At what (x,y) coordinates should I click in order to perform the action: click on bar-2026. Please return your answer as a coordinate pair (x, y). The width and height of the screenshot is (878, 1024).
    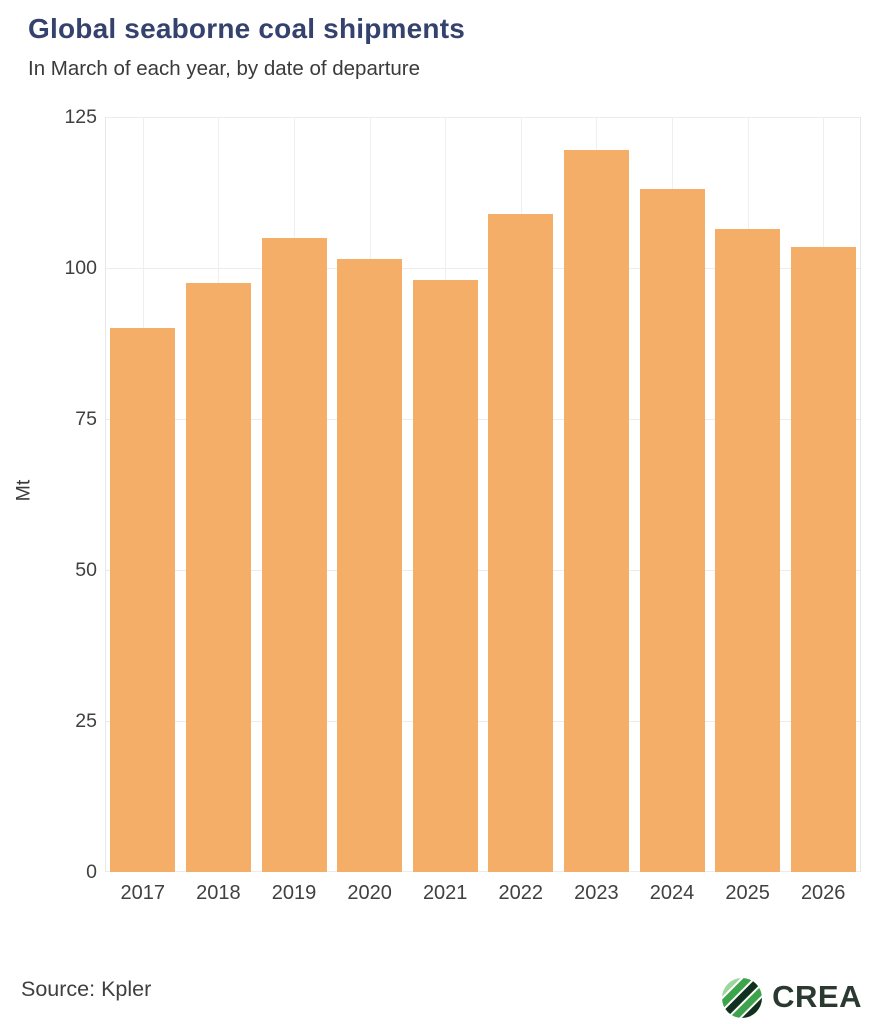
    Looking at the image, I should click on (823, 559).